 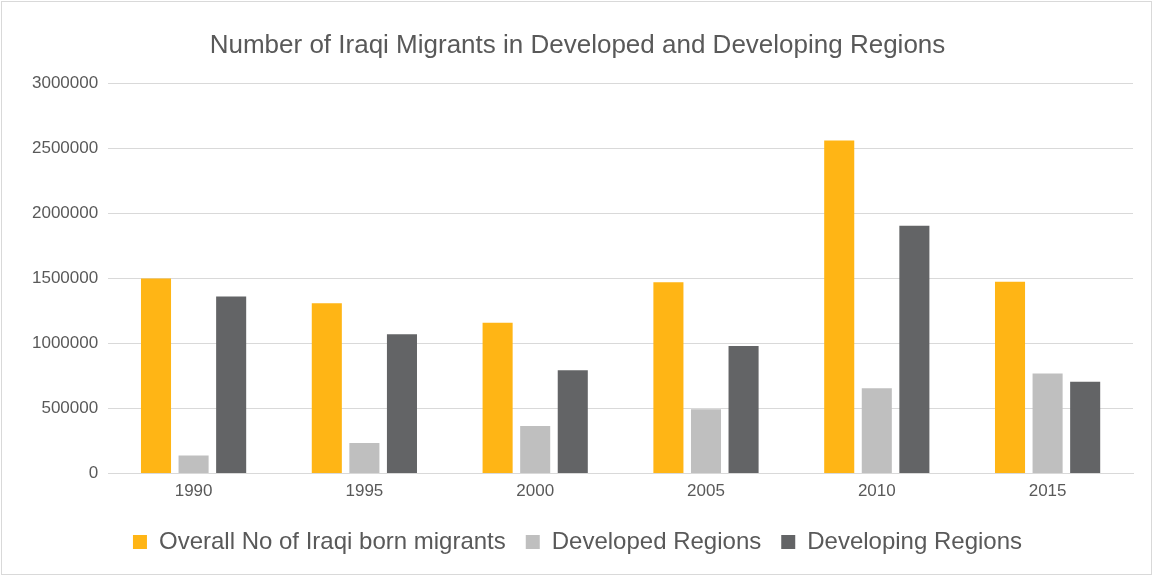 I want to click on x-tick-label: 2000, so click(x=535, y=491).